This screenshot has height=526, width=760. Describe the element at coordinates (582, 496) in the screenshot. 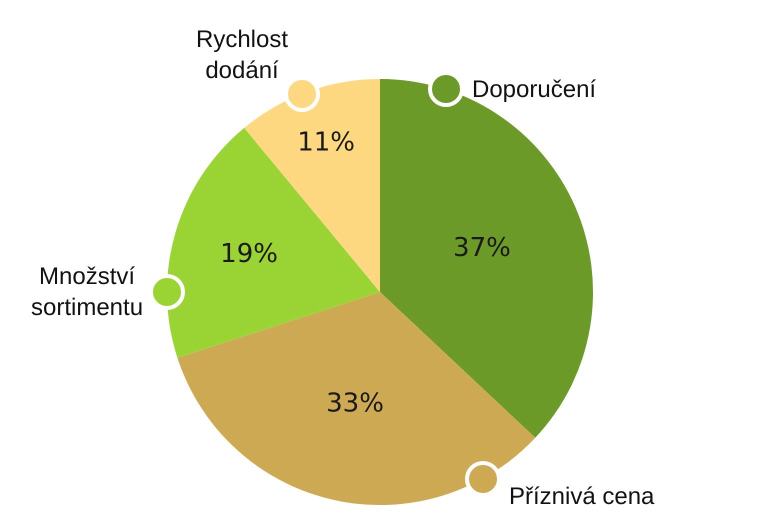

I see `slice-label: Příznivá cena` at that location.